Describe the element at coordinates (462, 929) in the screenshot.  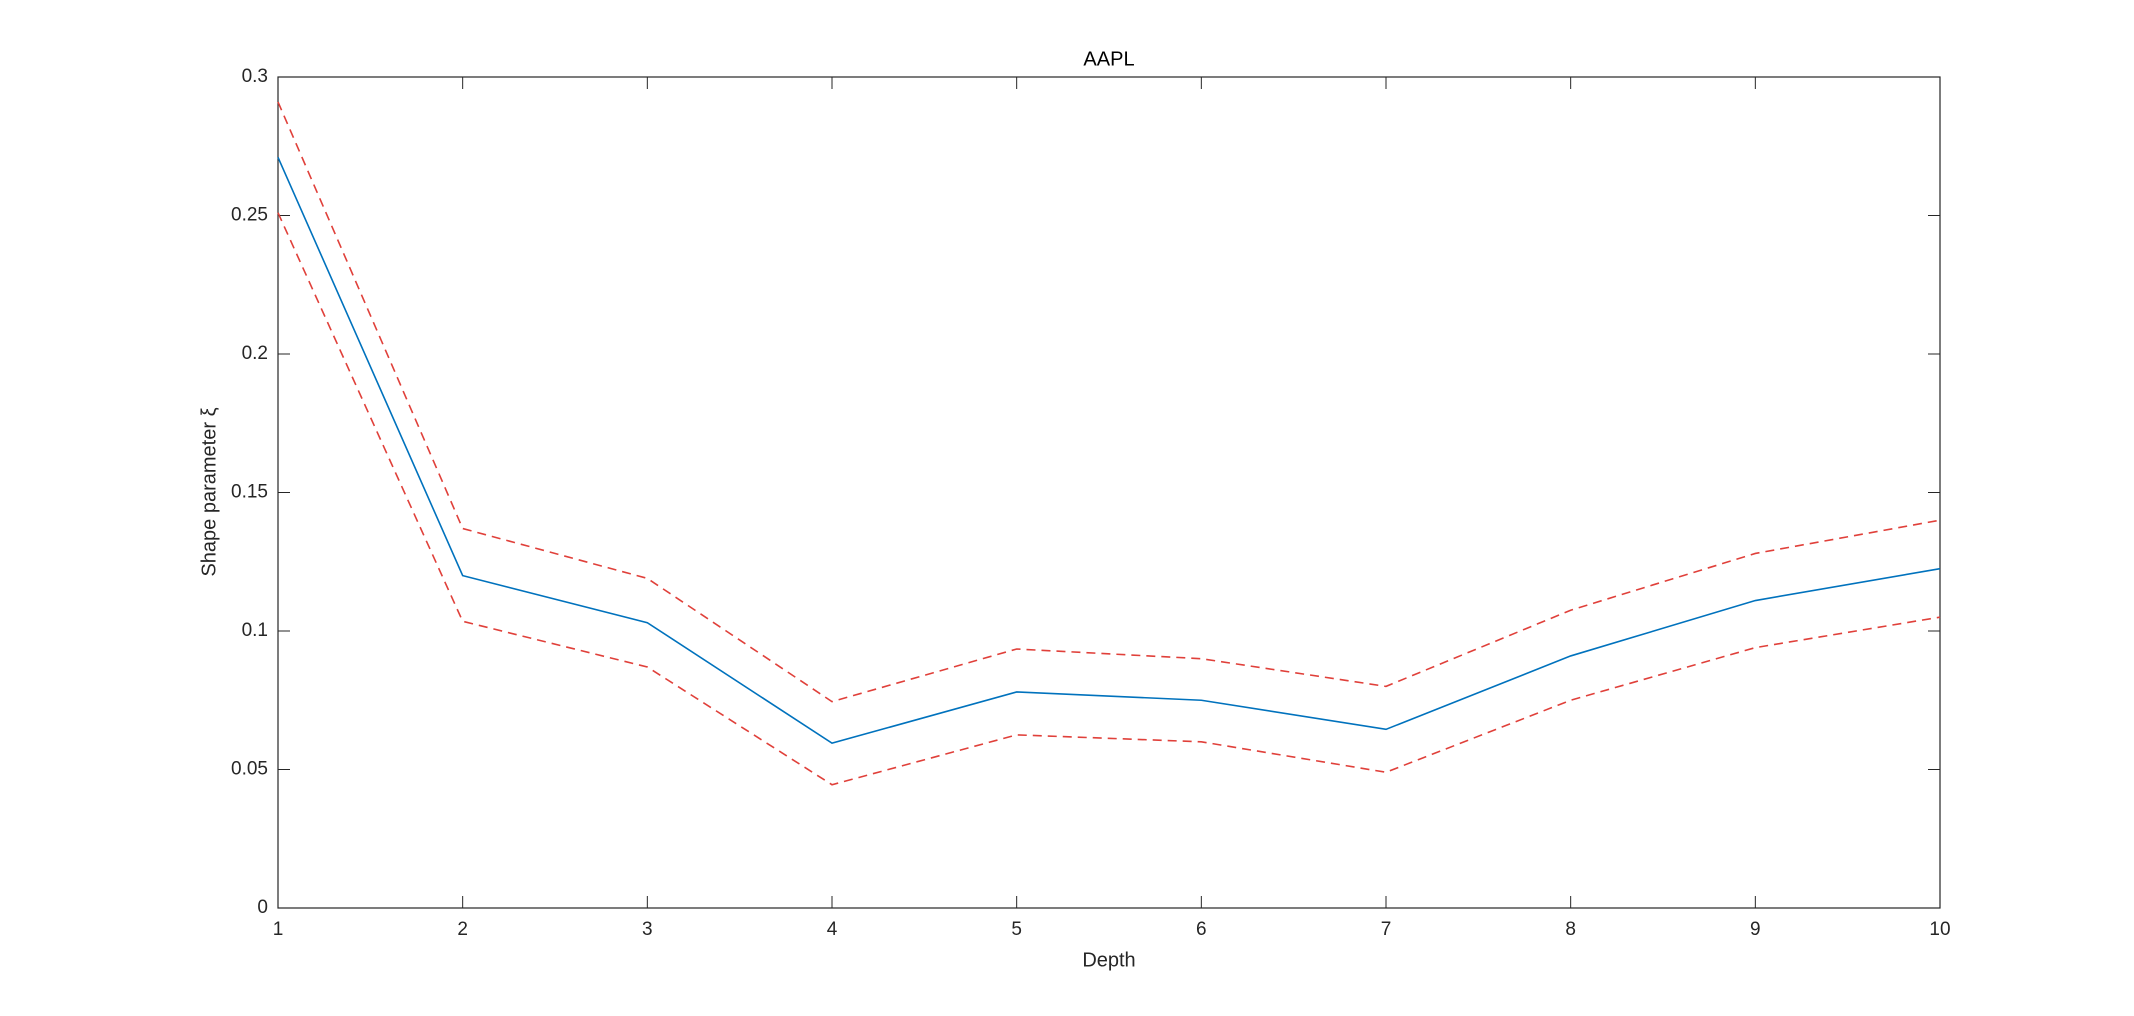
I see `x-tick-label: 2` at that location.